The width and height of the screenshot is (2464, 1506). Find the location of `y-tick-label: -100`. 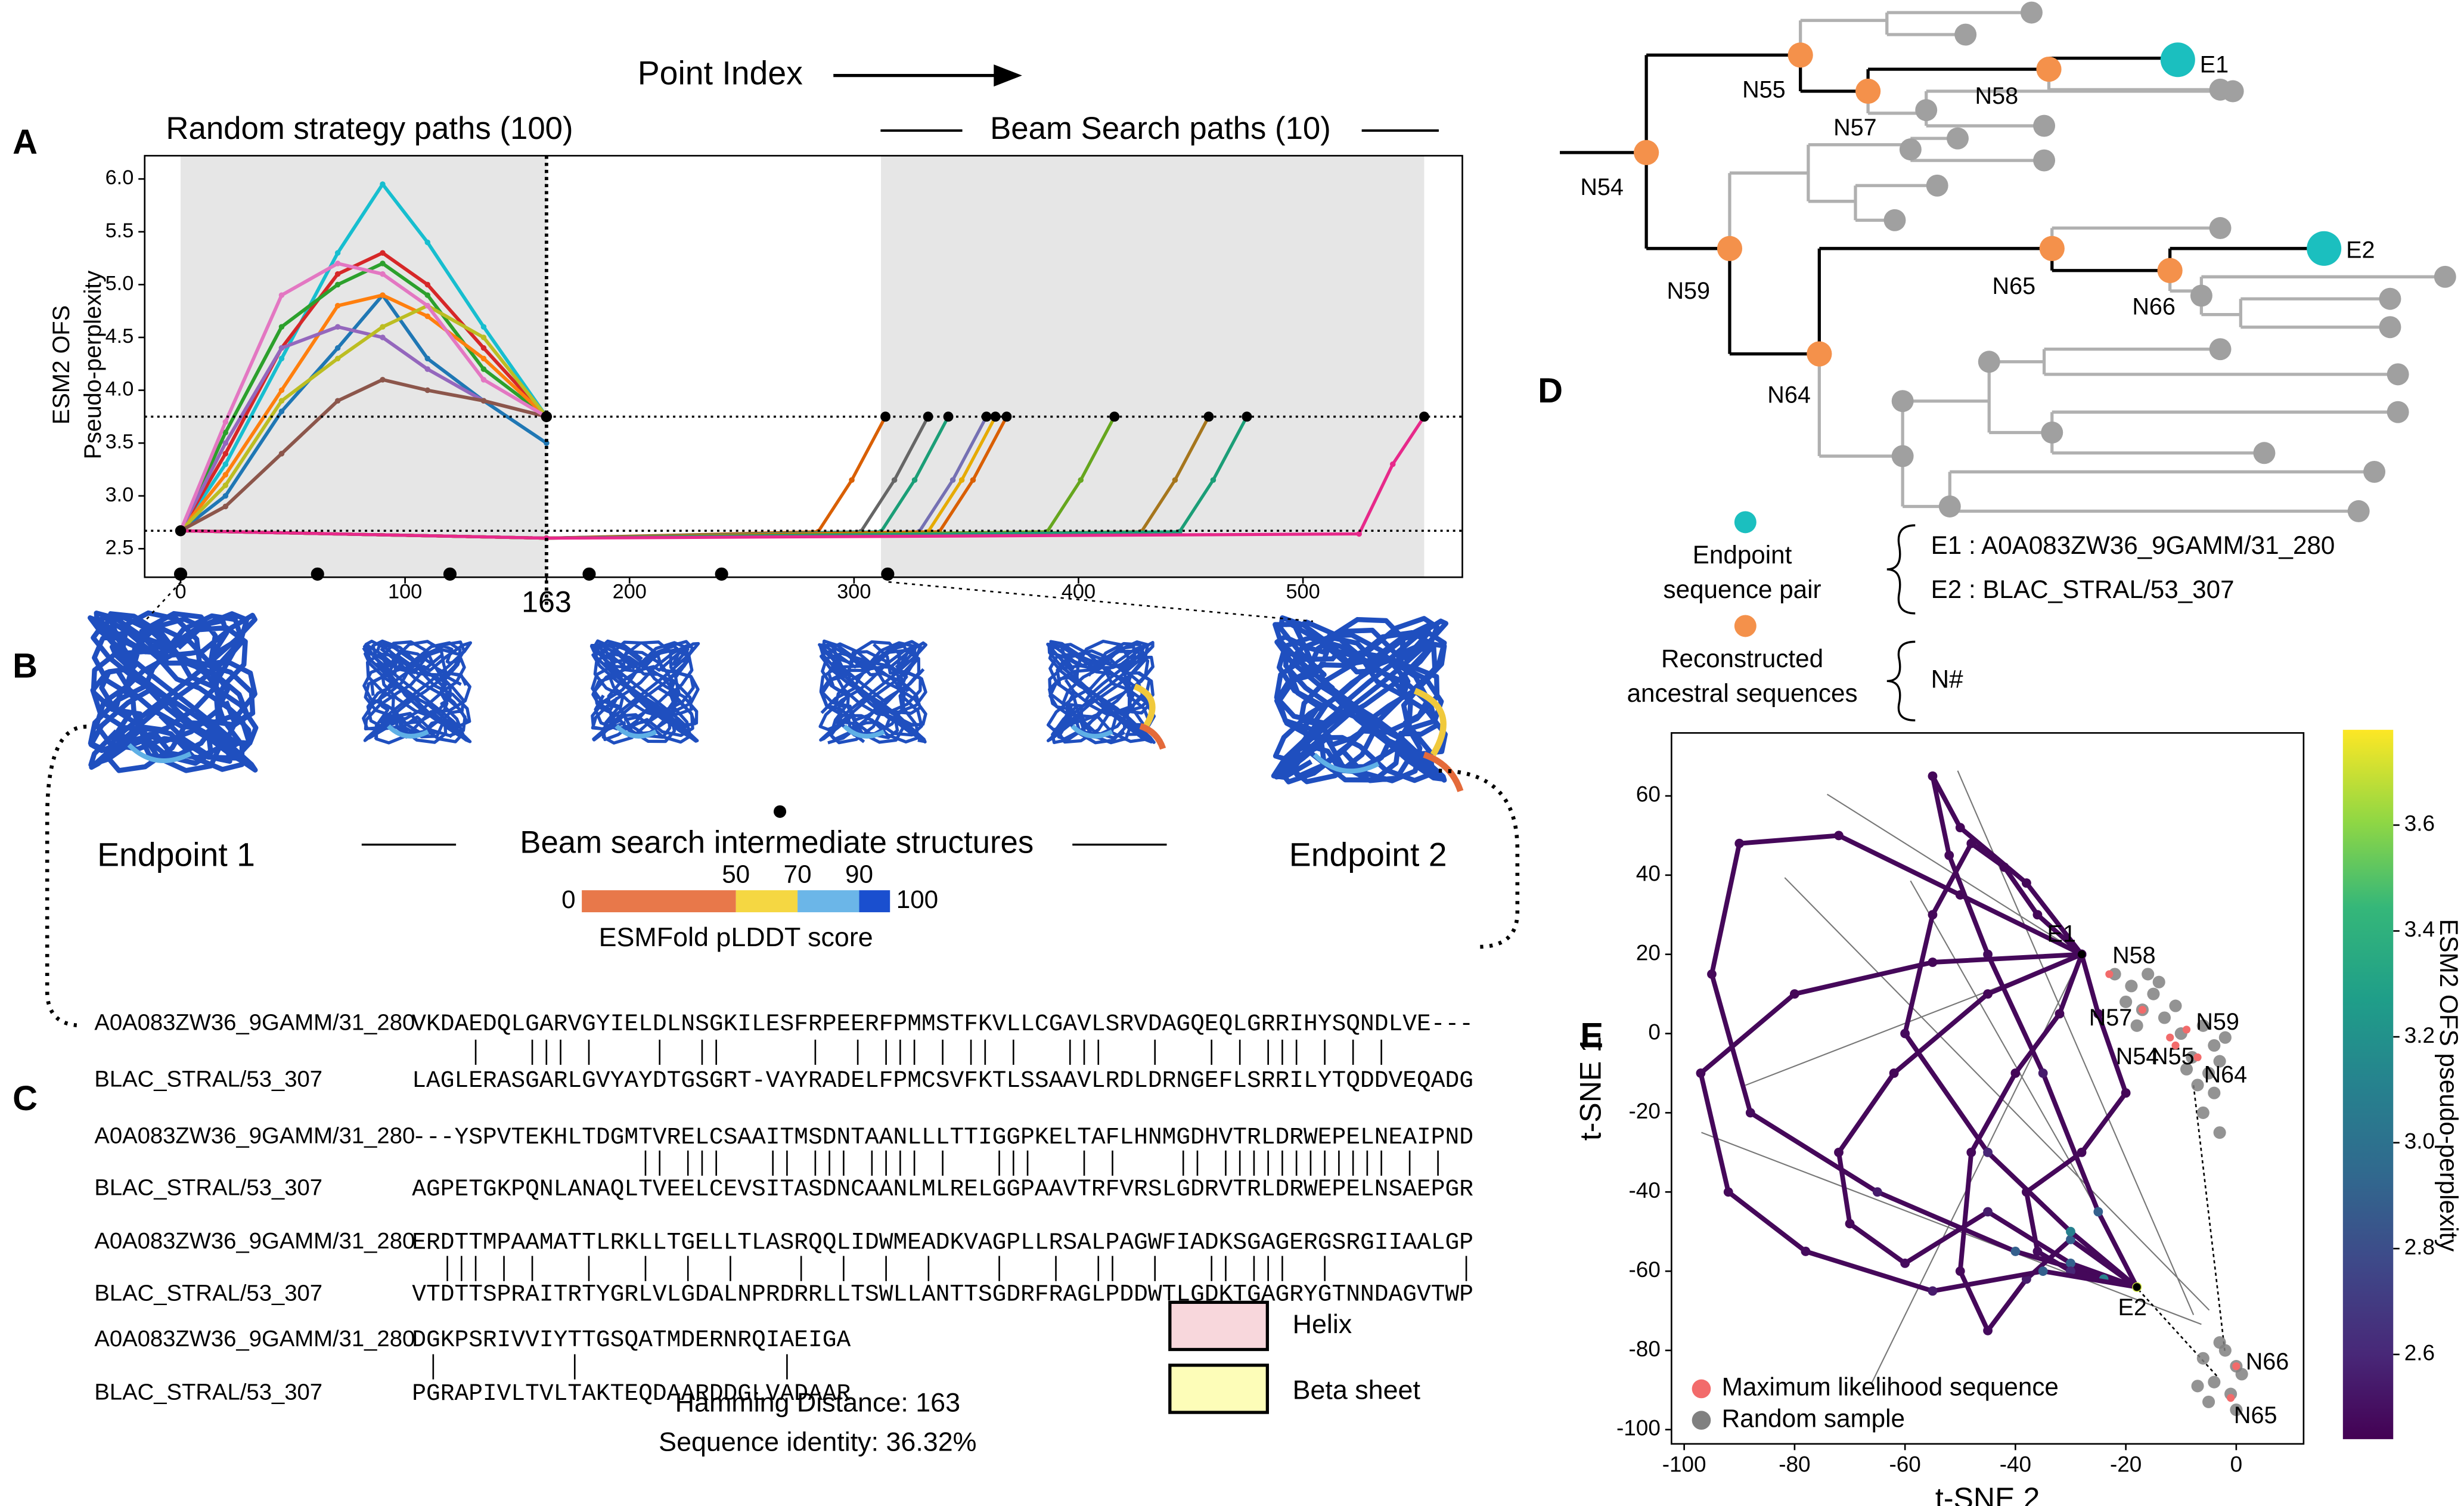

y-tick-label: -100 is located at coordinates (1638, 1428).